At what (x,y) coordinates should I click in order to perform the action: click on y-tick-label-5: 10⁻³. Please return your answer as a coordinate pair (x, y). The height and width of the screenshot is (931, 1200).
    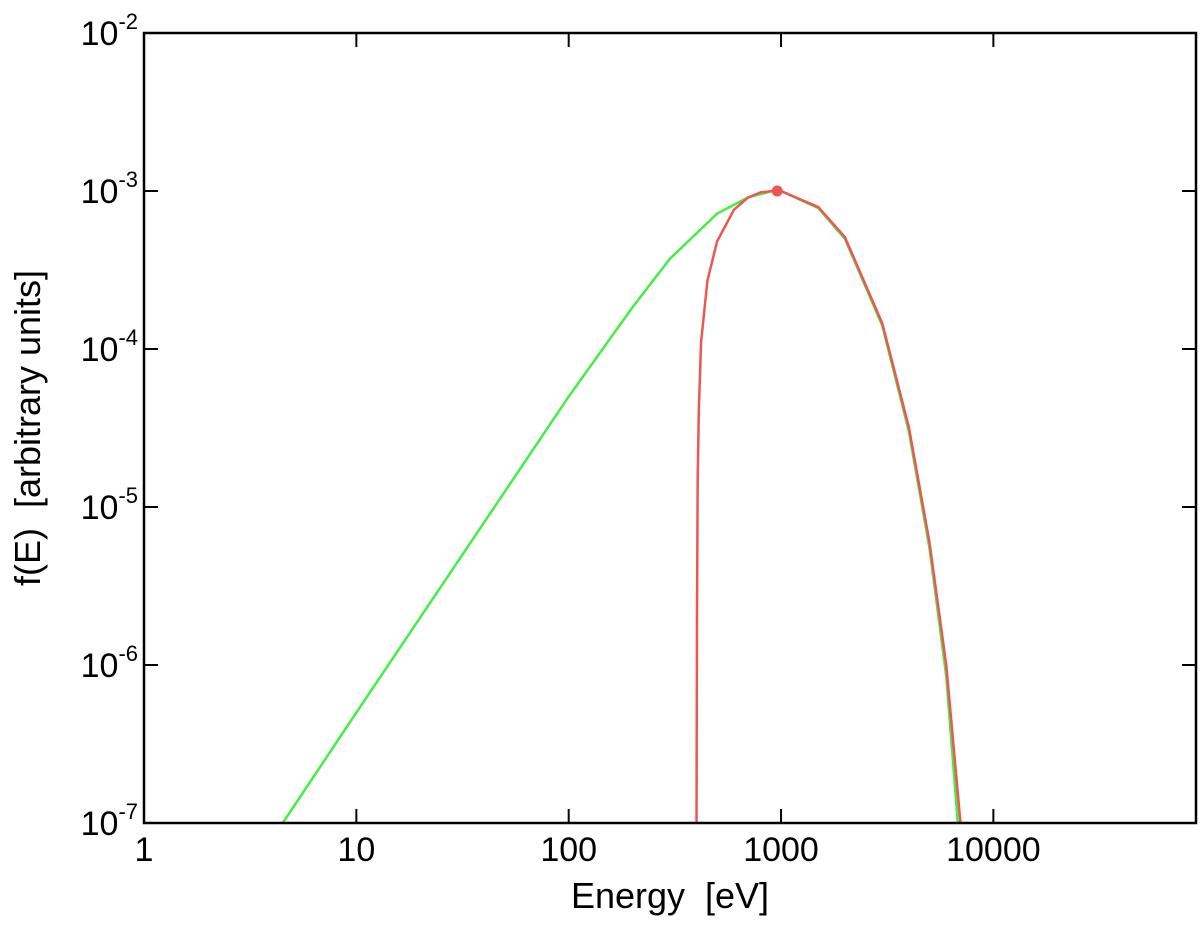
    Looking at the image, I should click on (109, 189).